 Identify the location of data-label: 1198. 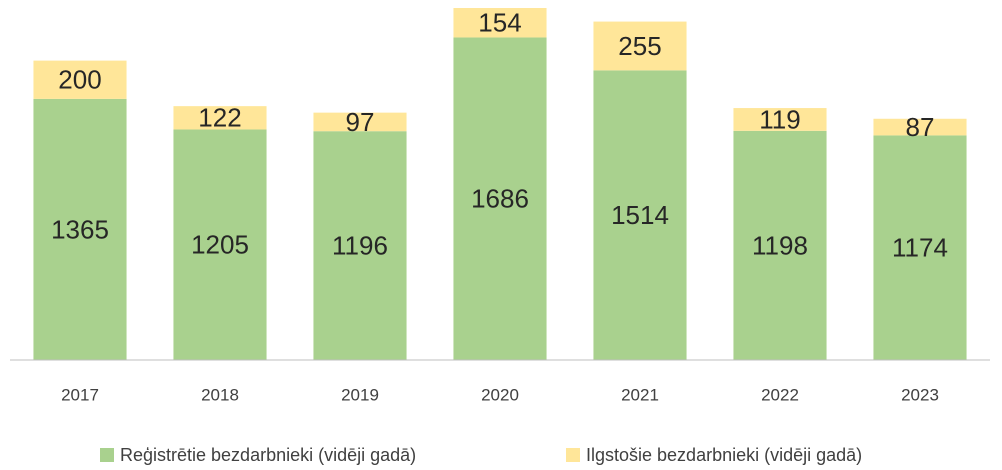
(780, 245).